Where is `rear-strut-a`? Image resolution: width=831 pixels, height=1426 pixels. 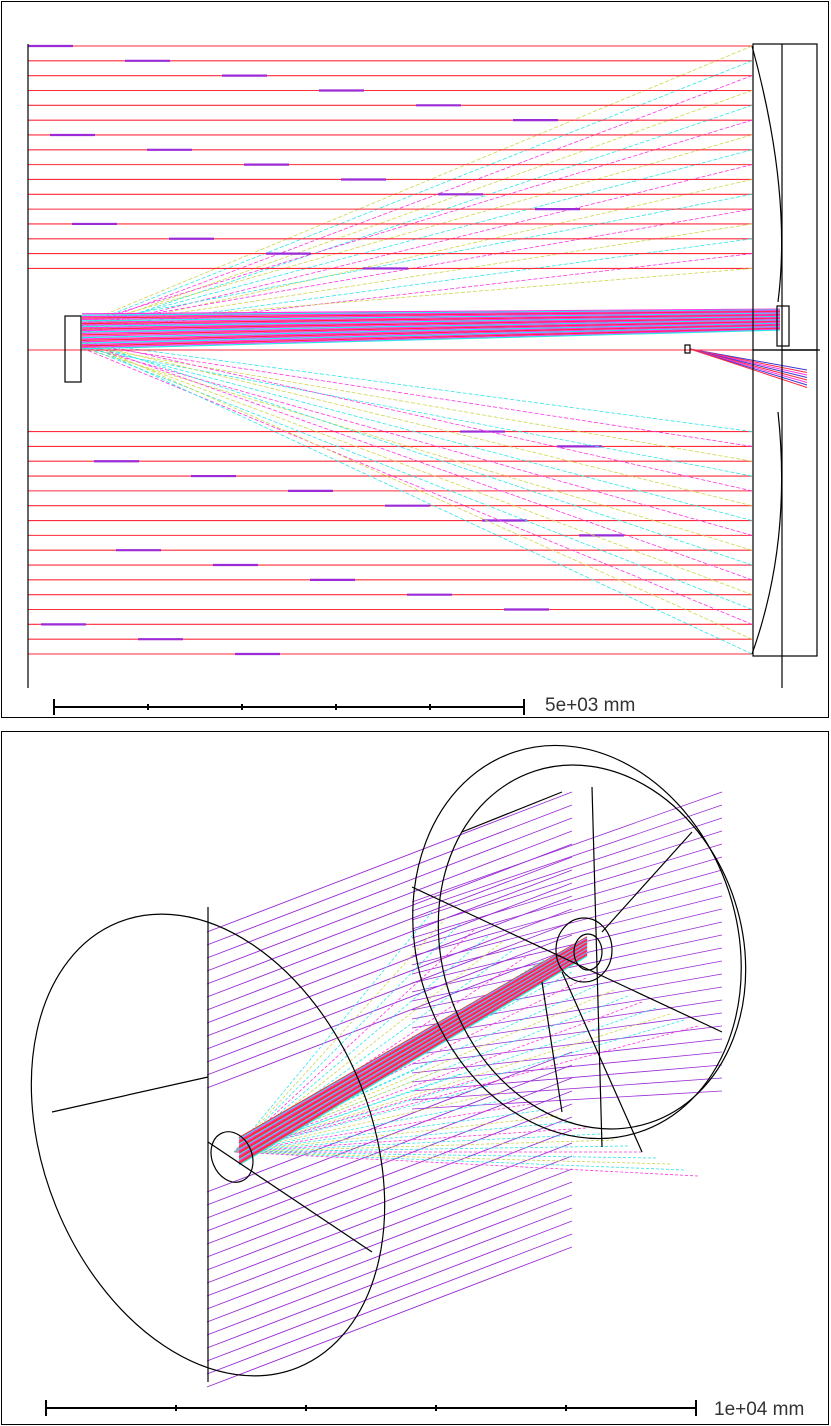
rear-strut-a is located at coordinates (567, 959).